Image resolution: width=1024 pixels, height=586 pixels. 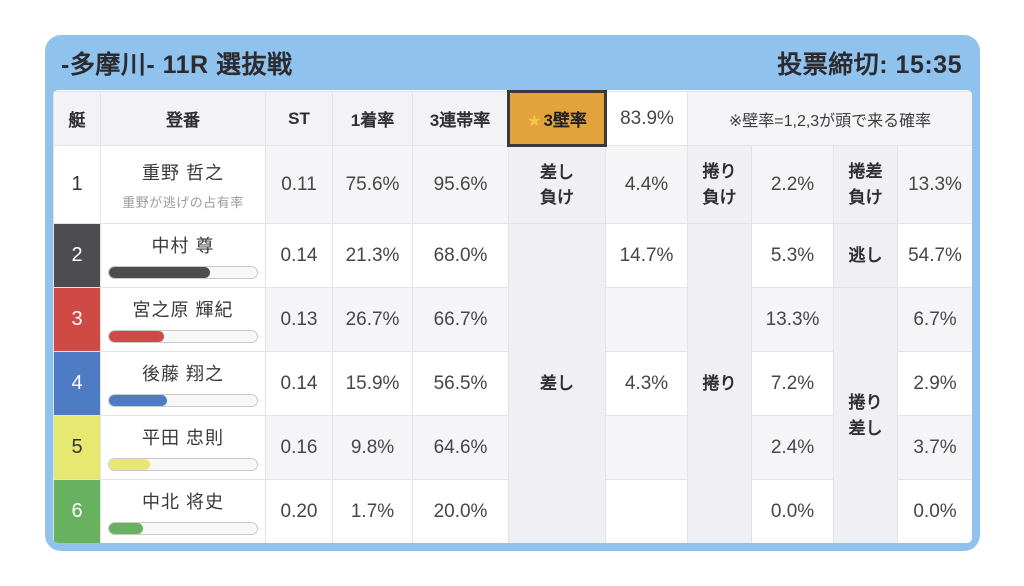 I want to click on makurizashi-make-value: 13.3%, so click(x=934, y=184).